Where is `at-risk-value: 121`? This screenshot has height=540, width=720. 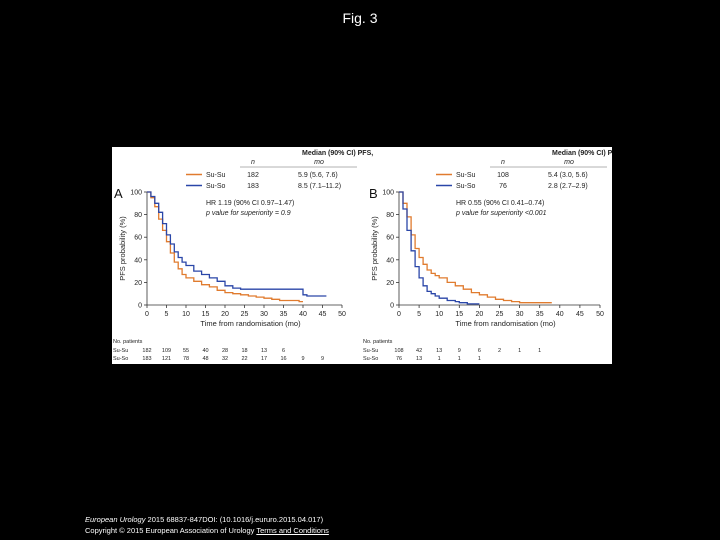
at-risk-value: 121 is located at coordinates (166, 359).